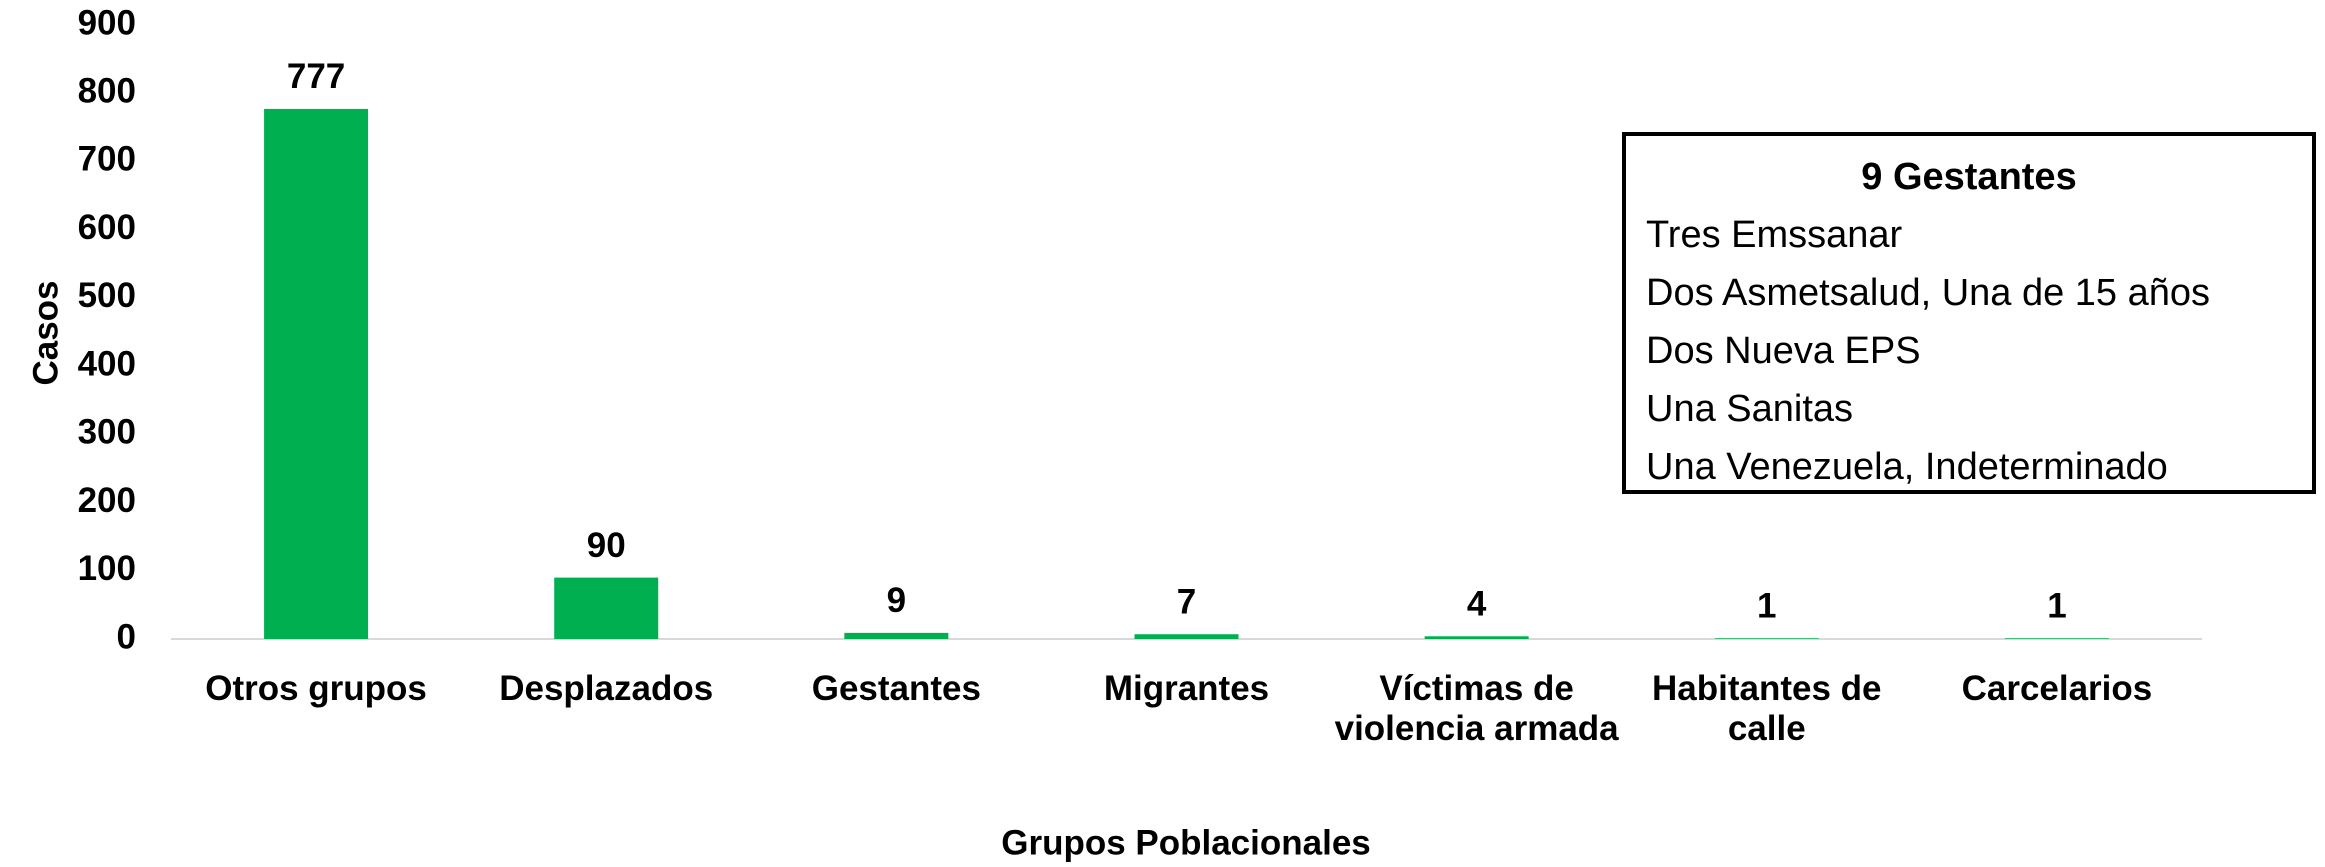  I want to click on y-tick-label: 900, so click(107, 22).